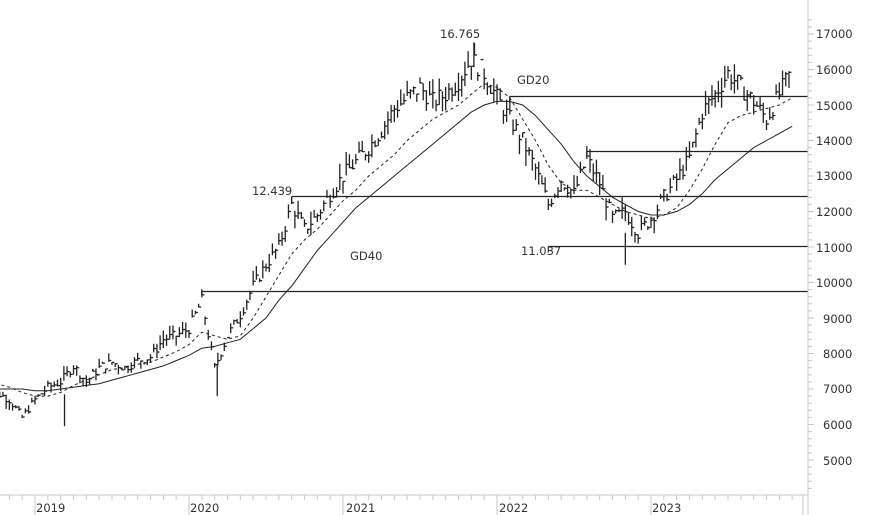 This screenshot has width=874, height=515. What do you see at coordinates (837, 425) in the screenshot?
I see `y-label-6000: 6000` at bounding box center [837, 425].